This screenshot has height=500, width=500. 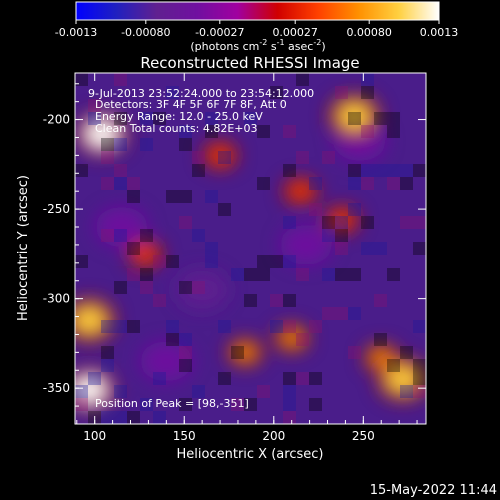 What do you see at coordinates (145, 32) in the screenshot?
I see `colorbar-tick-label: -0.00080` at bounding box center [145, 32].